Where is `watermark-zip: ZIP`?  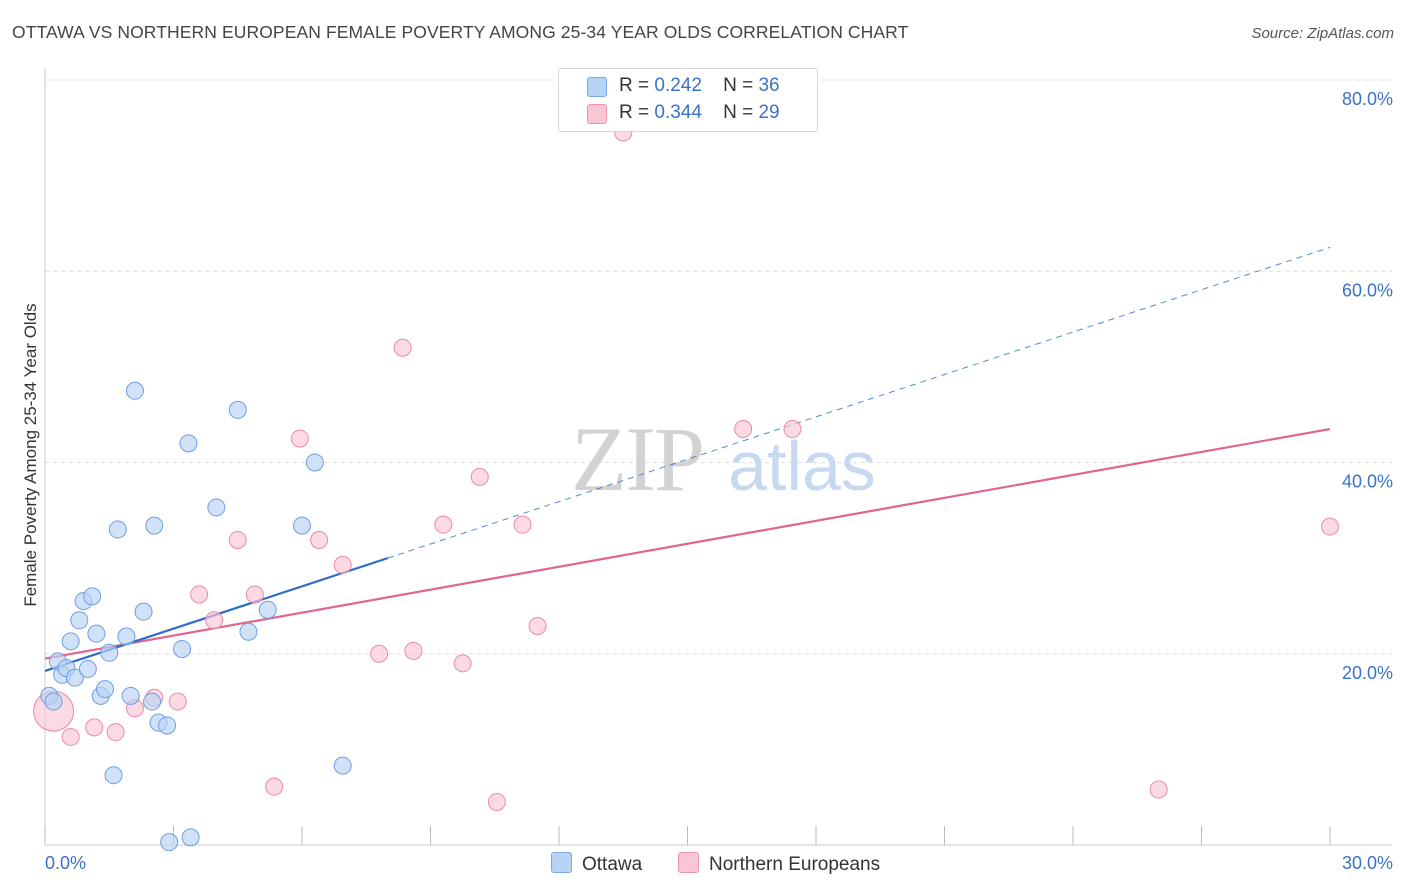 watermark-zip: ZIP is located at coordinates (637, 459).